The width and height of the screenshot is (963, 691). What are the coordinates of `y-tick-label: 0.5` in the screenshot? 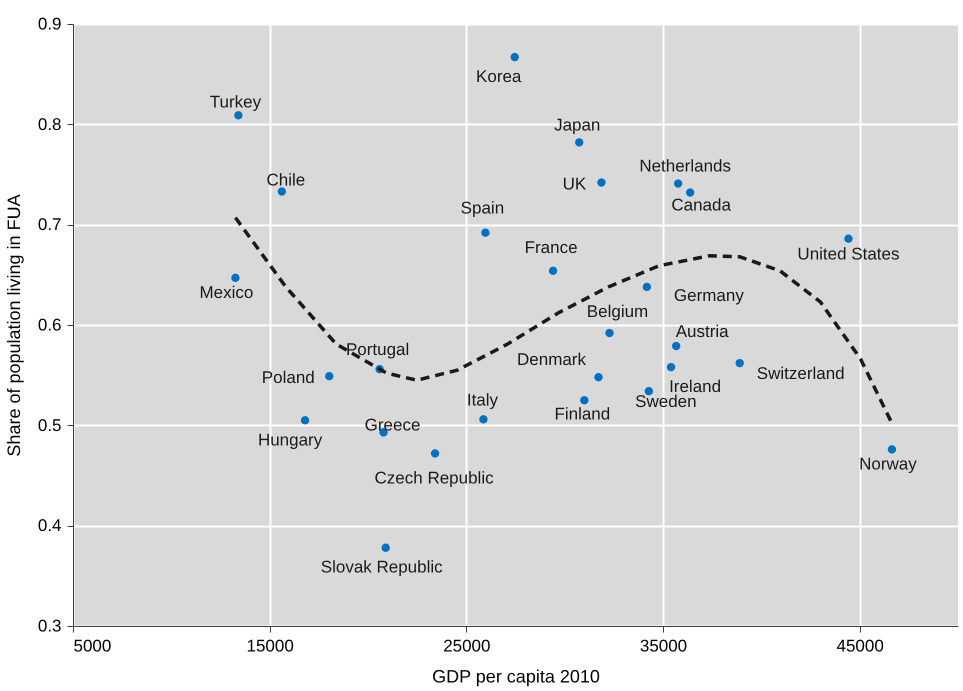 It's located at (50, 425).